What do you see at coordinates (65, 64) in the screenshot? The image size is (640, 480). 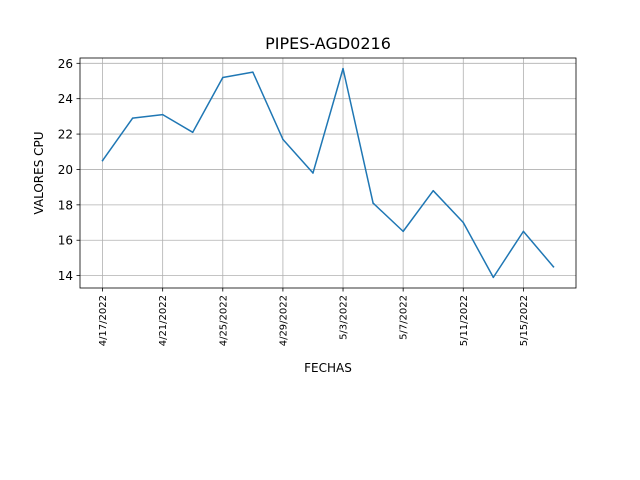 I see `y-tick-label: 26` at bounding box center [65, 64].